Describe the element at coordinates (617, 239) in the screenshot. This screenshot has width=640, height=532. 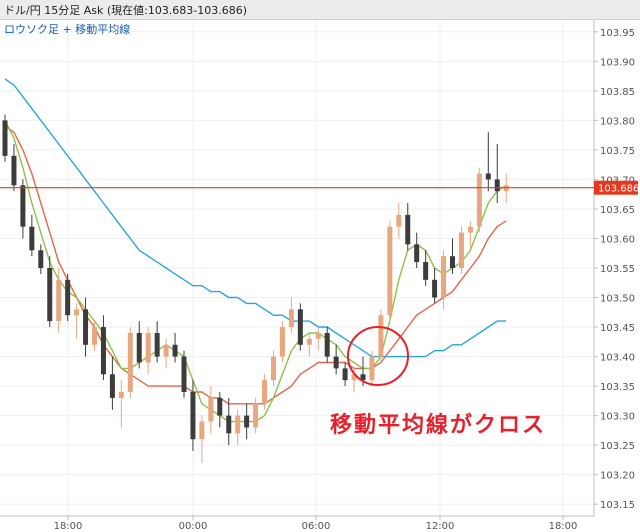
I see `y-tick-label: 103.60` at that location.